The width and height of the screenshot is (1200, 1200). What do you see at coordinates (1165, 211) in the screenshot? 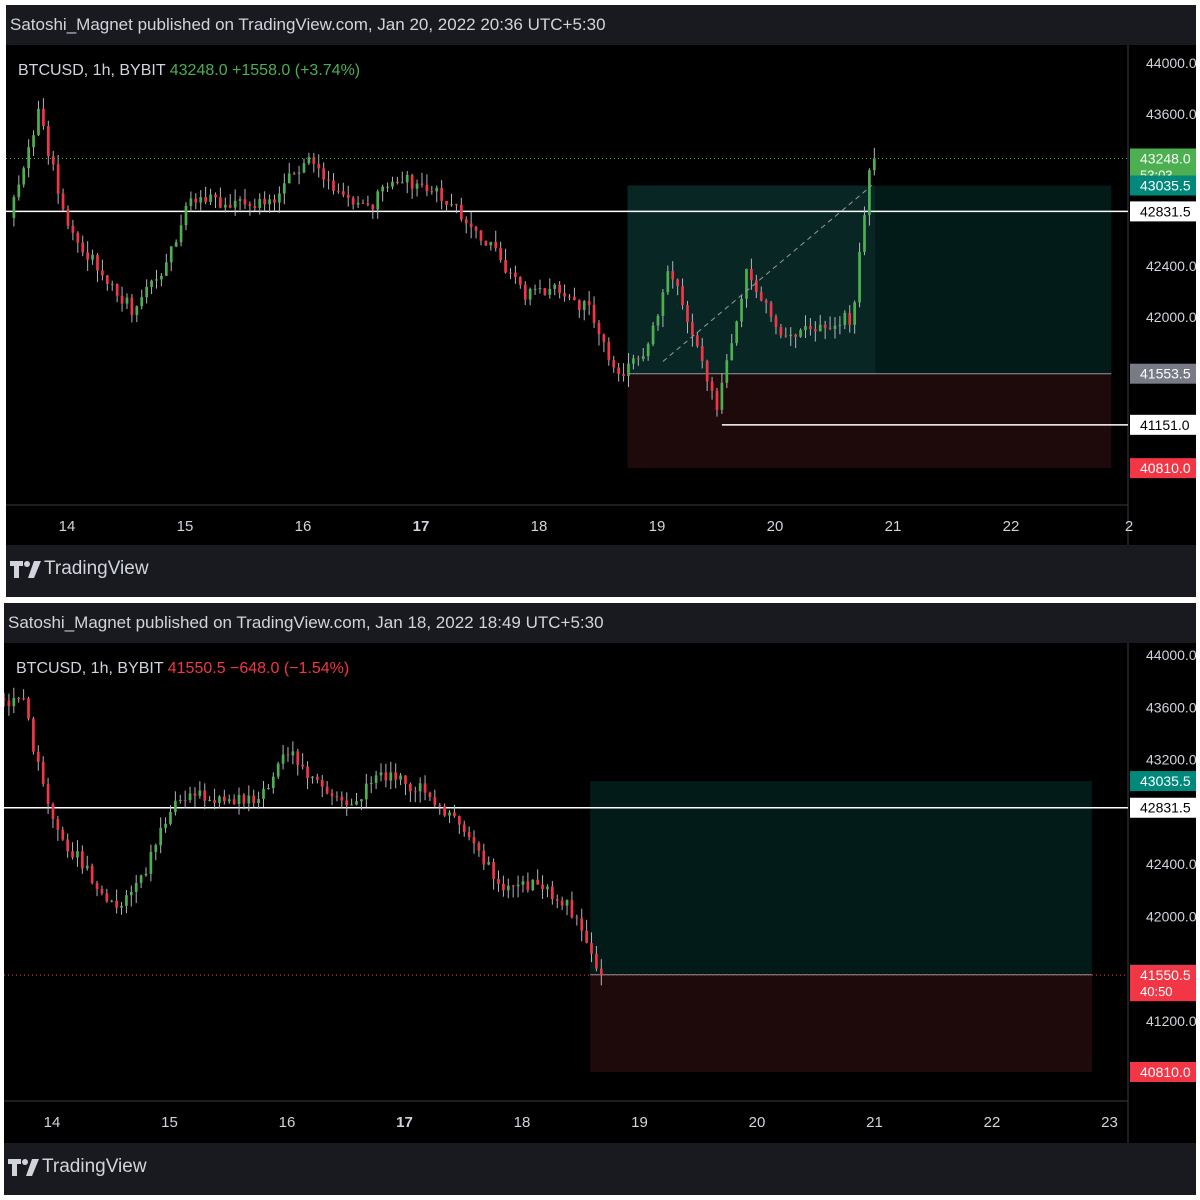
I see `price-tag-label: 42831.5` at bounding box center [1165, 211].